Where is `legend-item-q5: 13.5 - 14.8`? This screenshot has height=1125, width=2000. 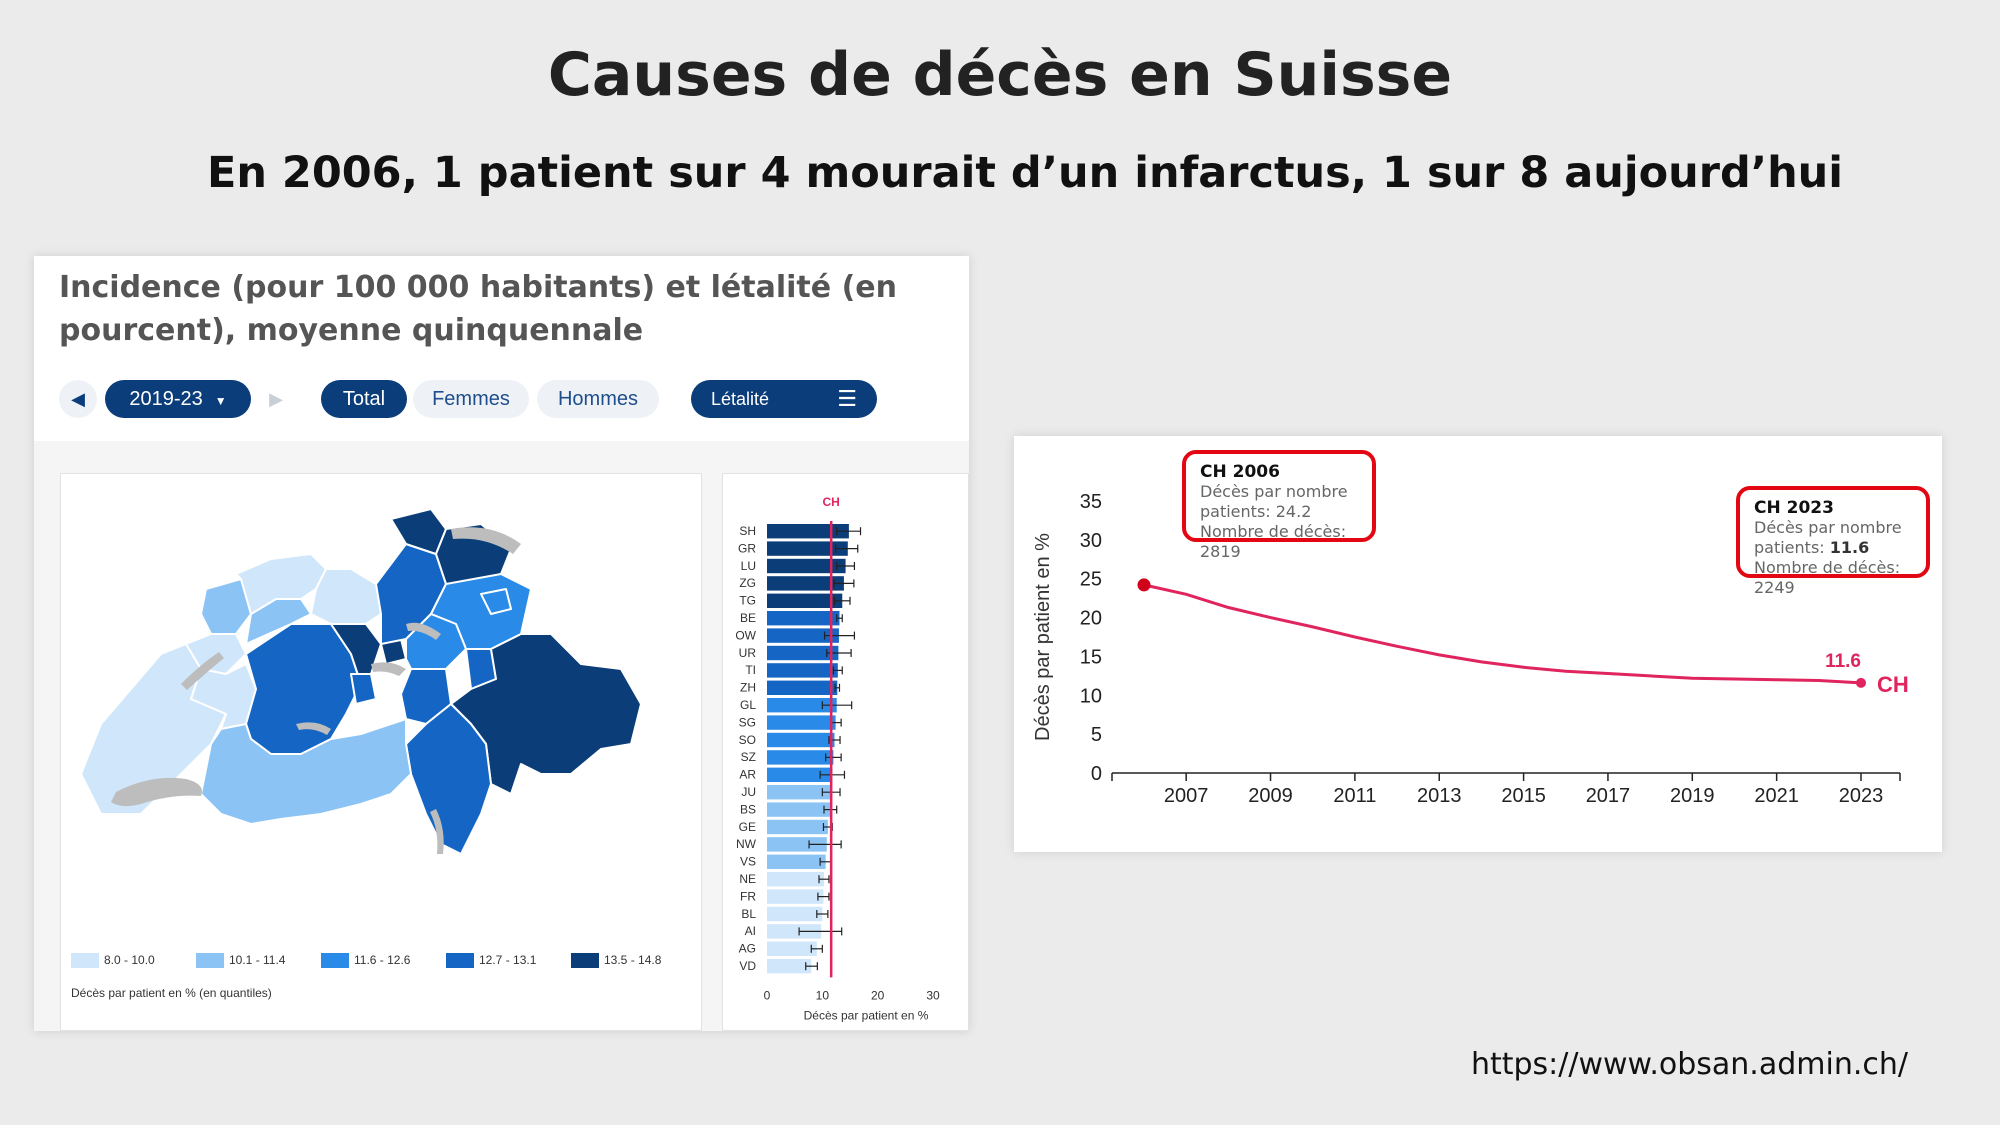 legend-item-q5: 13.5 - 14.8 is located at coordinates (631, 960).